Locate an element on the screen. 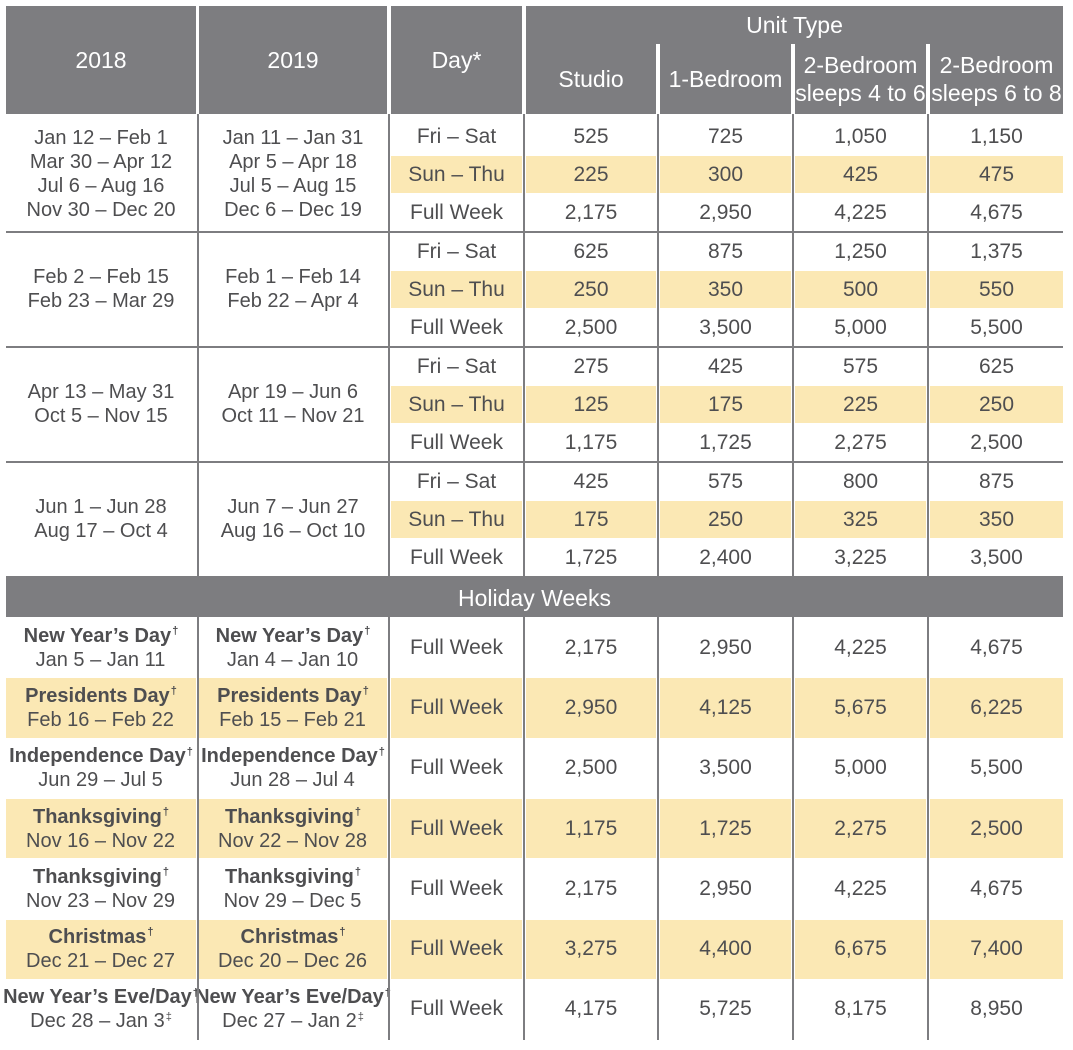  header-two-bedroom-6-8: 2-Bedroom sleeps 6 to 8 is located at coordinates (996, 79).